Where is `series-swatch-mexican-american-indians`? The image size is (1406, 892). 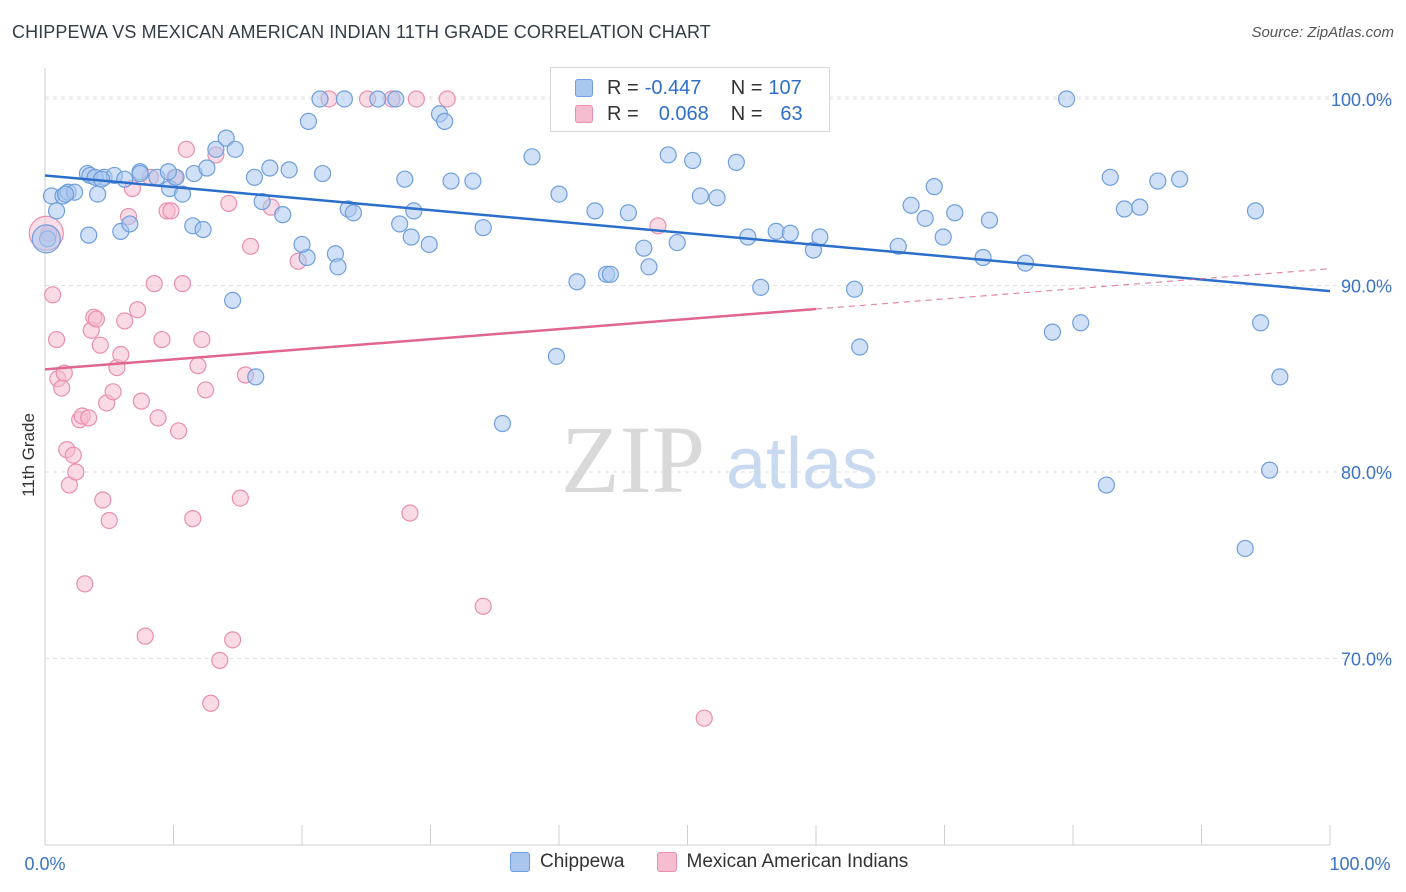
series-swatch-mexican-american-indians is located at coordinates (666, 862).